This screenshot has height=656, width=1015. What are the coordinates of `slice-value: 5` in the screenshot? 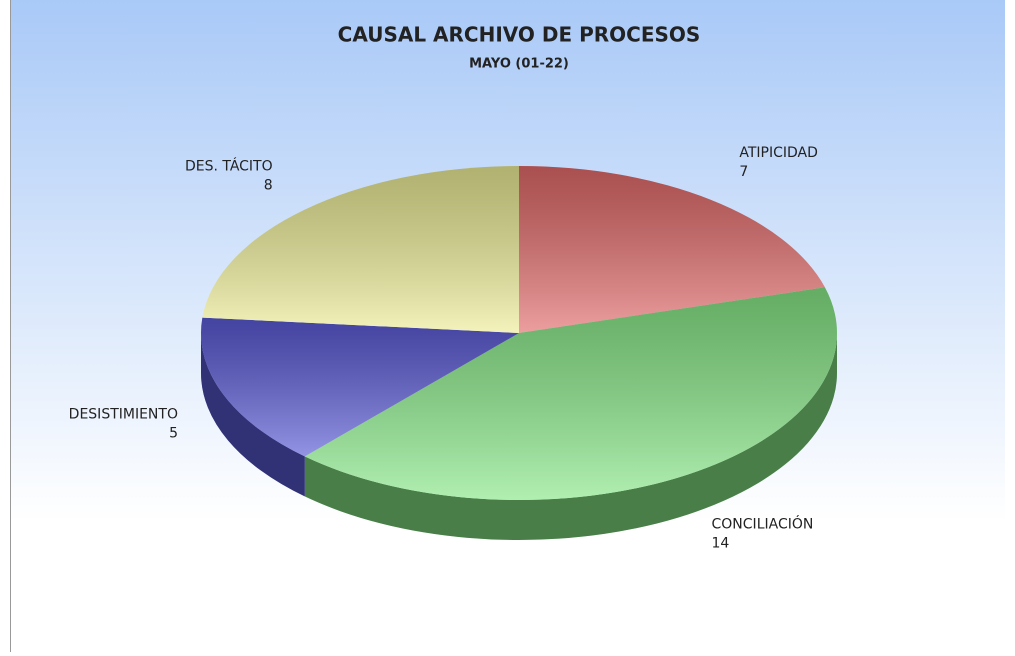 It's located at (173, 433).